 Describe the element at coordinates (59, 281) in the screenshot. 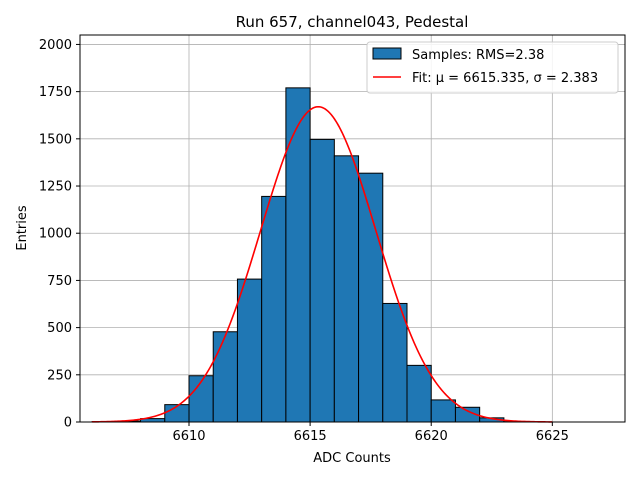

I see `y-tick-label: 750` at that location.